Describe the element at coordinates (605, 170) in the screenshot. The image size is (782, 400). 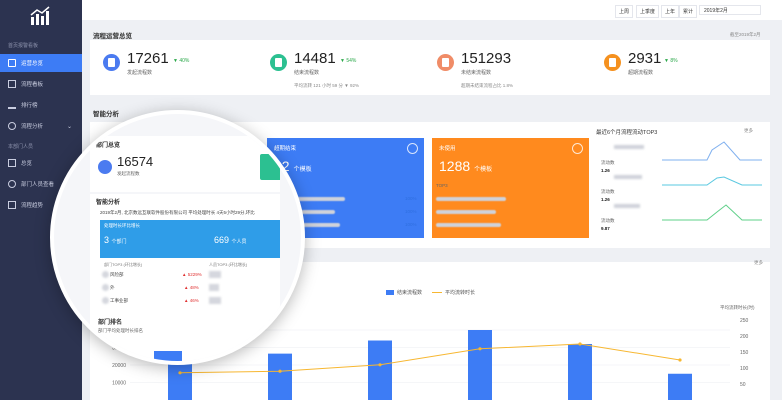
I see `row-value: 1.26` at that location.